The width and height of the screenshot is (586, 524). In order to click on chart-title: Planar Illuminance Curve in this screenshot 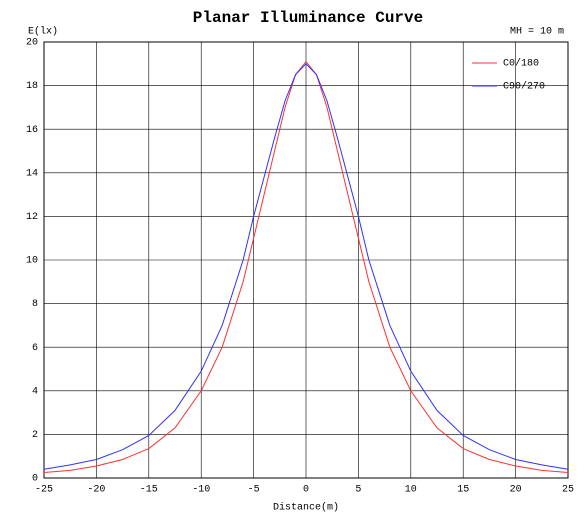, I will do `click(308, 18)`.